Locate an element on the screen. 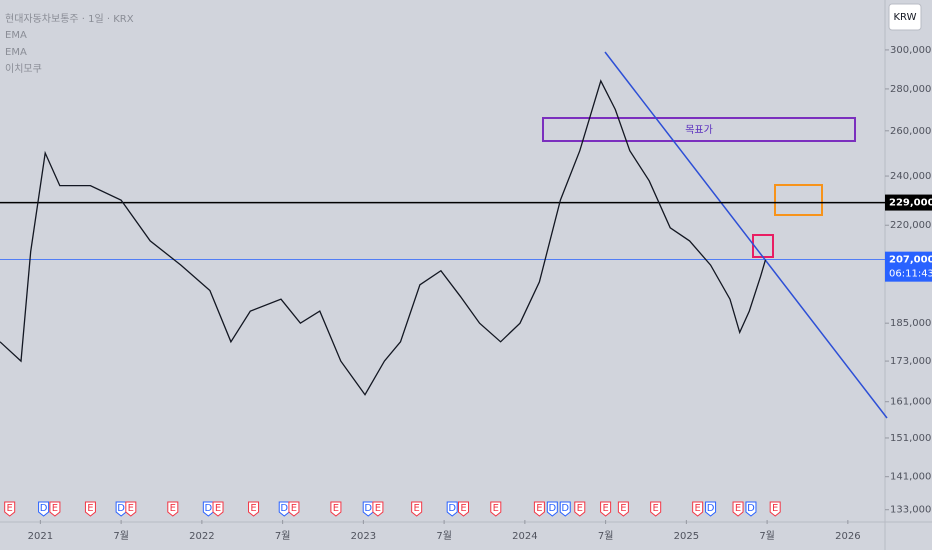  price-label: 229,000 is located at coordinates (910, 203).